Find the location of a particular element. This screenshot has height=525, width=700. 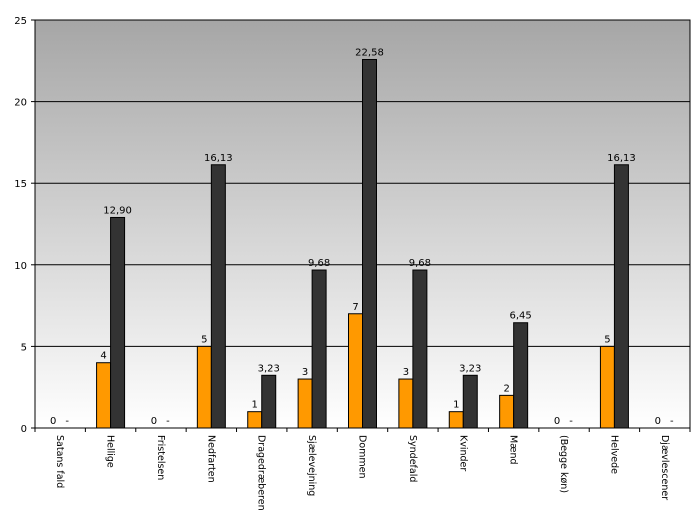

x-tick-label: Djævlescener is located at coordinates (664, 467).